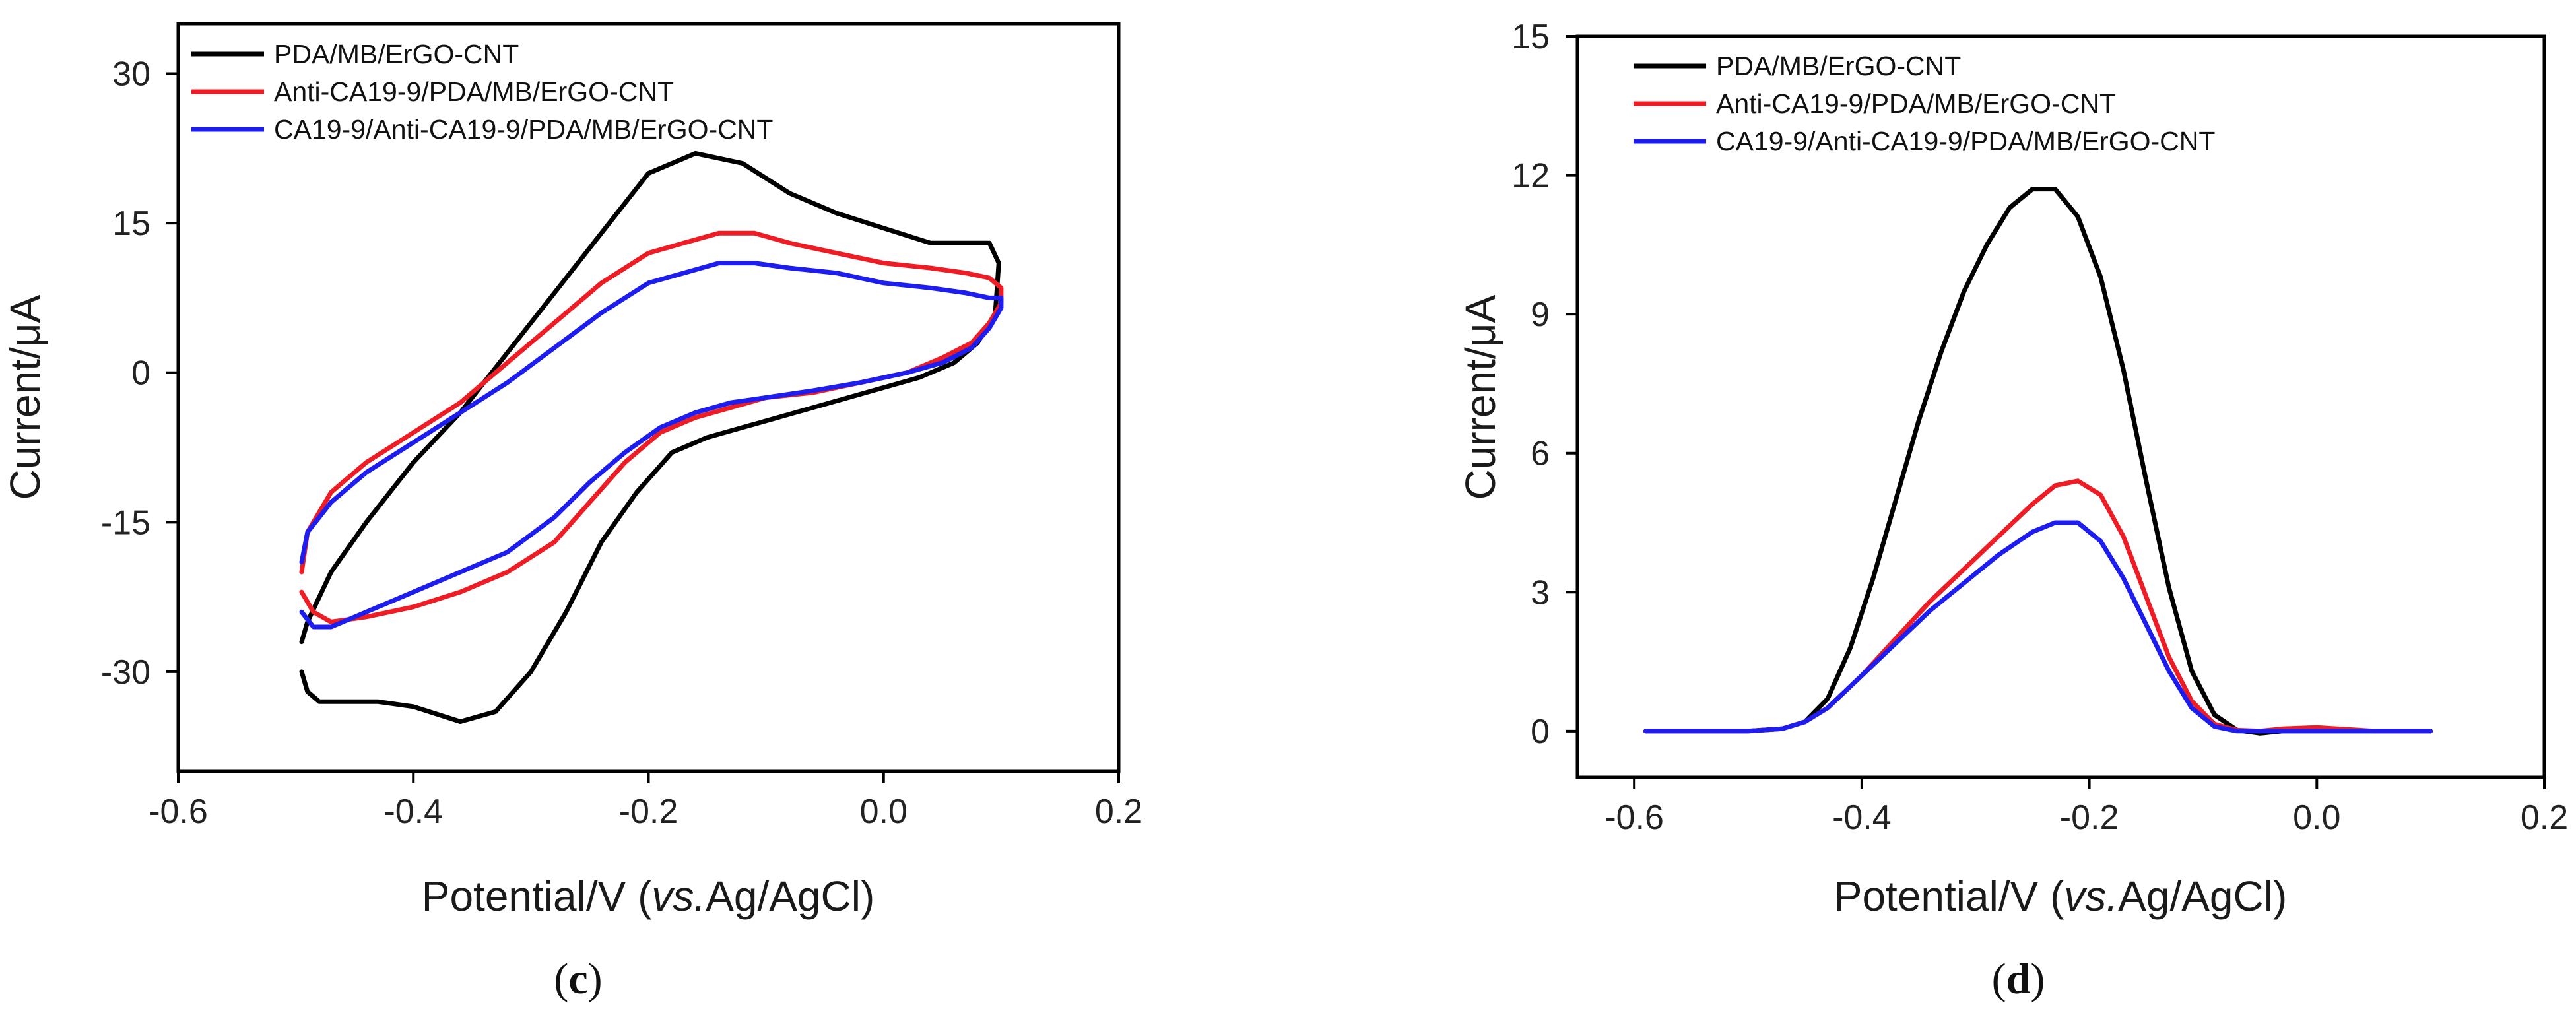  I want to click on y-tick-label-d: 0, so click(1540, 732).